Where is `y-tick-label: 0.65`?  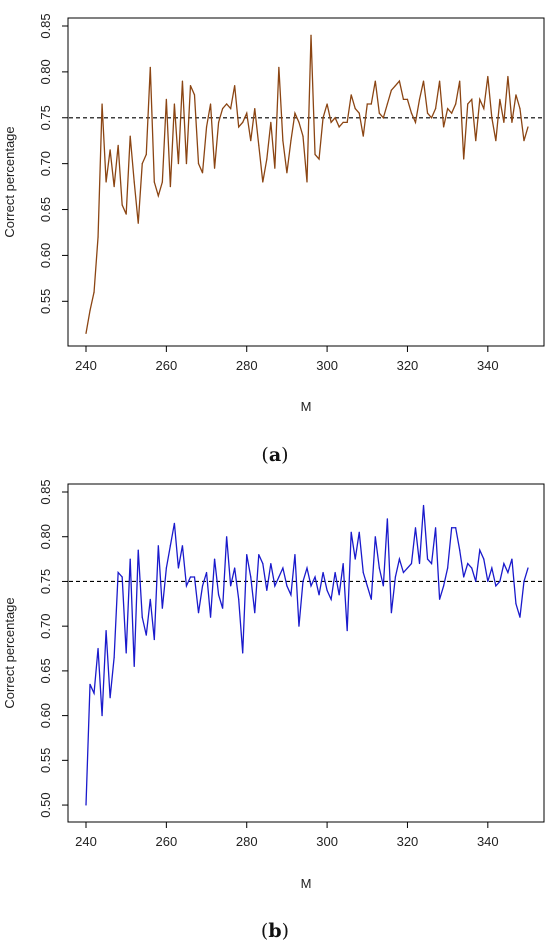 y-tick-label: 0.65 is located at coordinates (45, 209).